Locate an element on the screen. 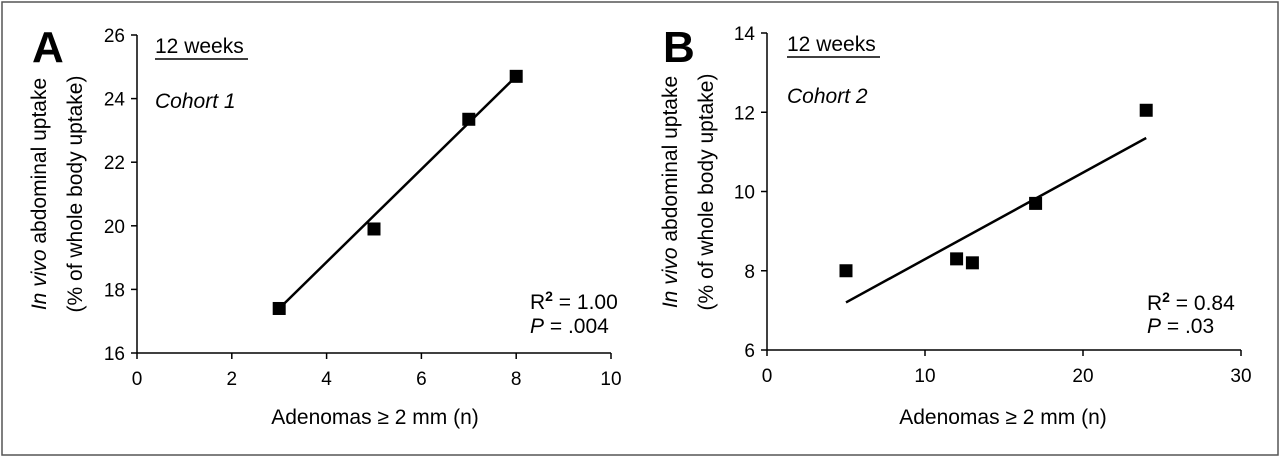  p-value-a: P = .004 is located at coordinates (569, 326).